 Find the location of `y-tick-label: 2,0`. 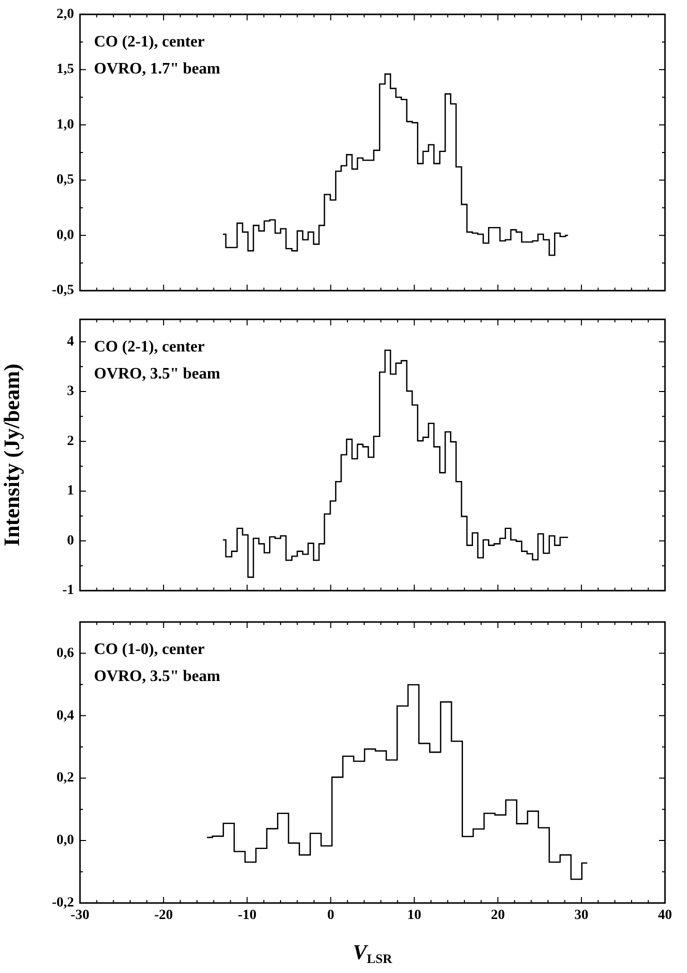

y-tick-label: 2,0 is located at coordinates (65, 14).